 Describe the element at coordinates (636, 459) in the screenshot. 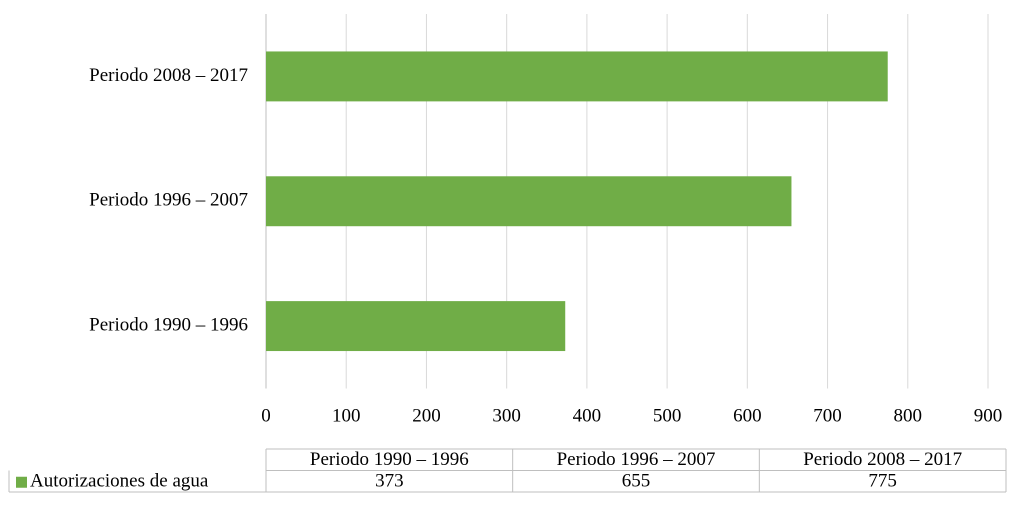

I see `table-header: Periodo 1996 – 2007` at that location.